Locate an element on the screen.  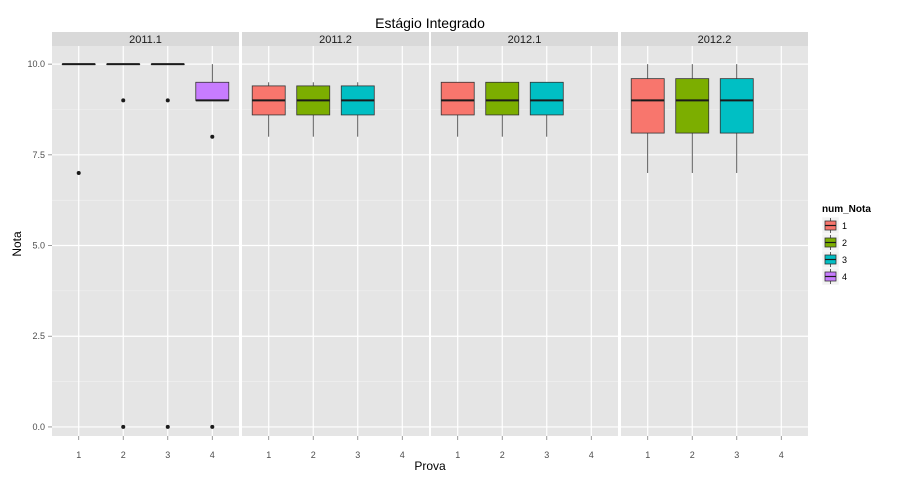
y-tick-label: 10.0 is located at coordinates (36, 64).